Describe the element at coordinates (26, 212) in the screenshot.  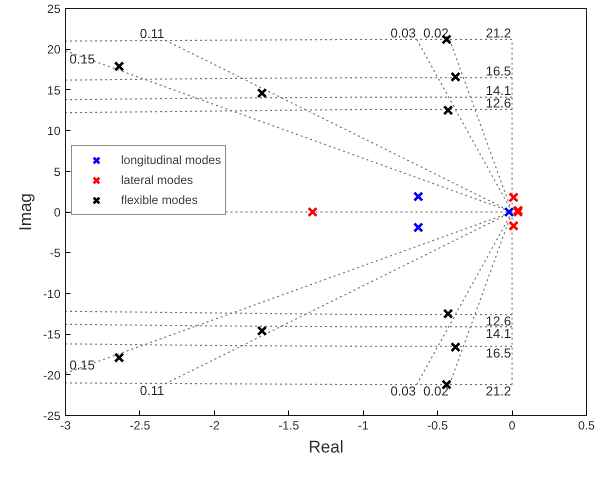
I see `y-axis-title: Imag` at that location.